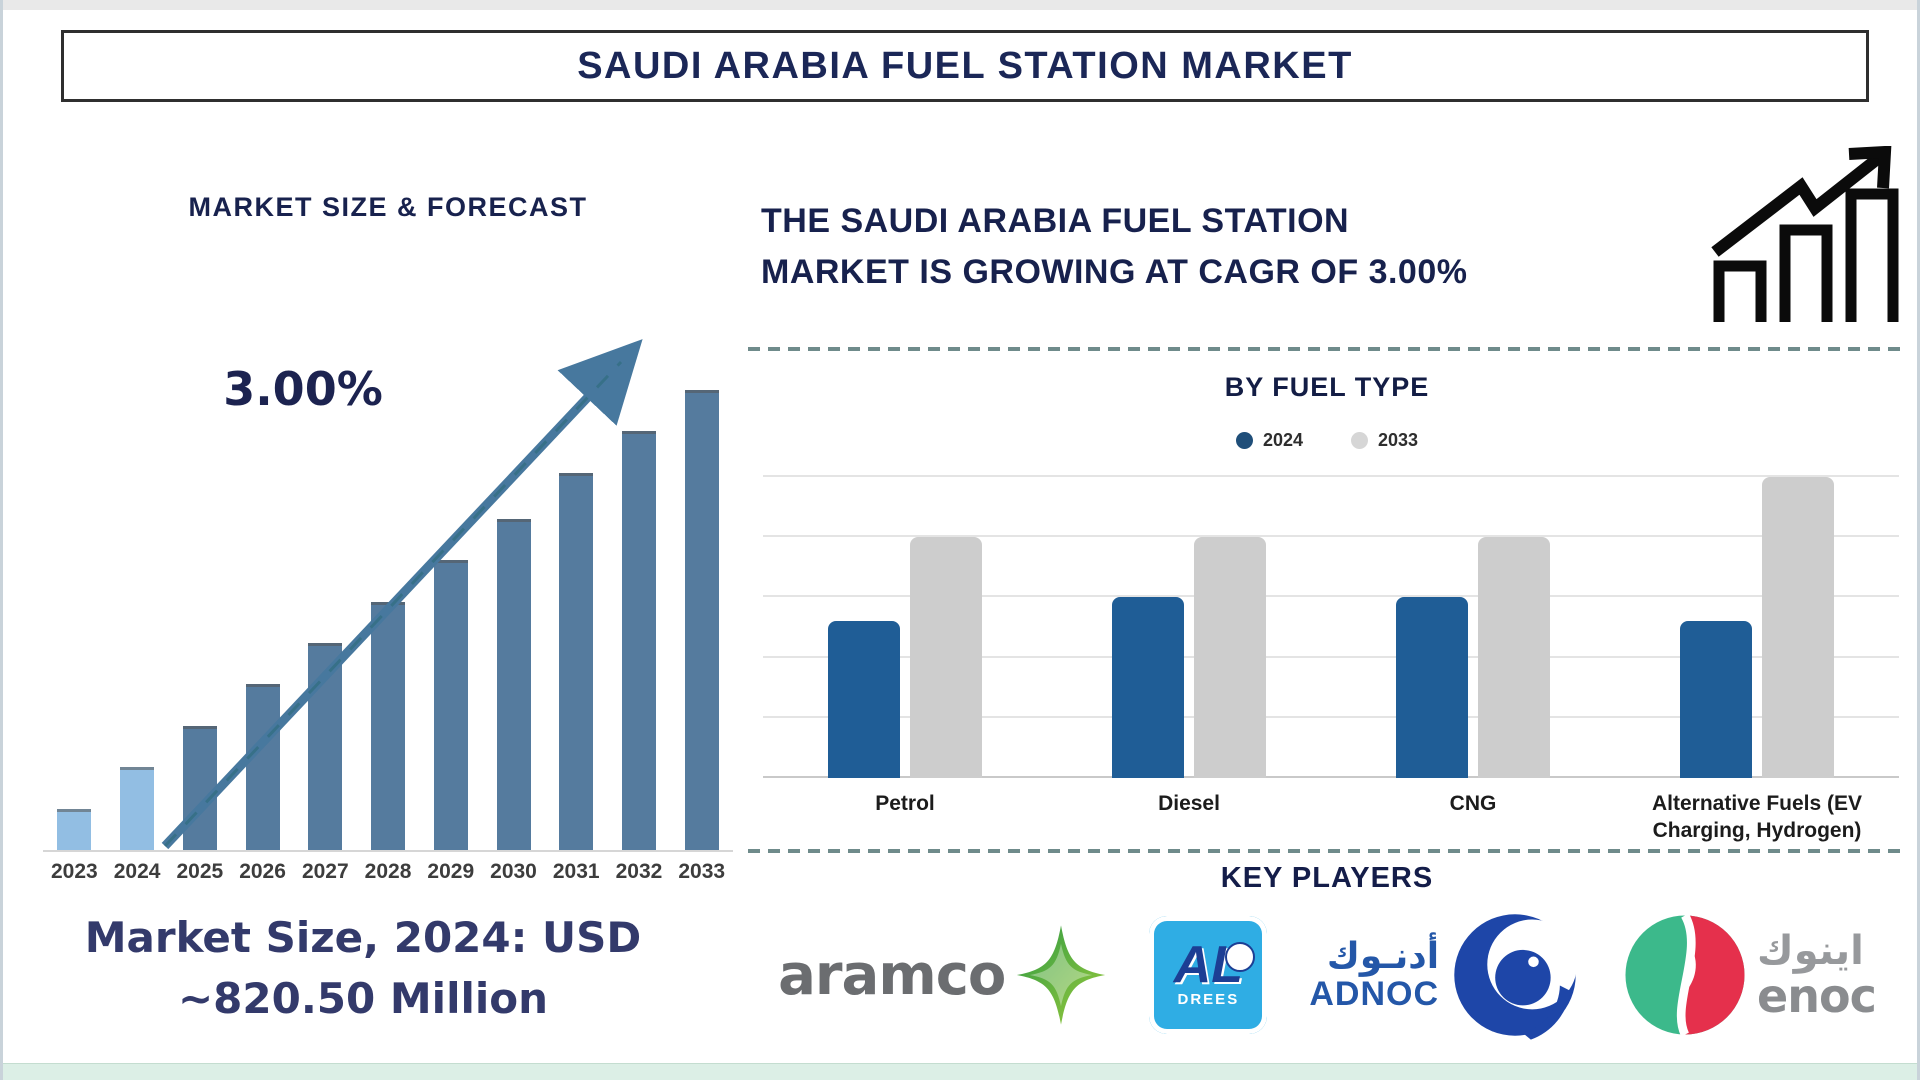  What do you see at coordinates (137, 808) in the screenshot?
I see `market-bar-2024` at bounding box center [137, 808].